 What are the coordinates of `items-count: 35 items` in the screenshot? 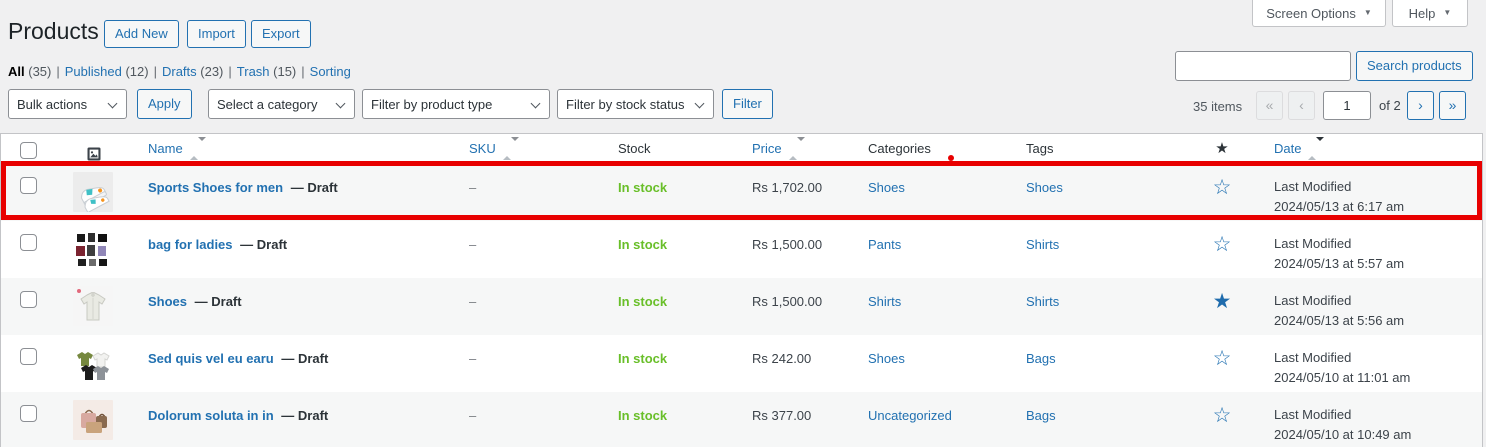 It's located at (1218, 106).